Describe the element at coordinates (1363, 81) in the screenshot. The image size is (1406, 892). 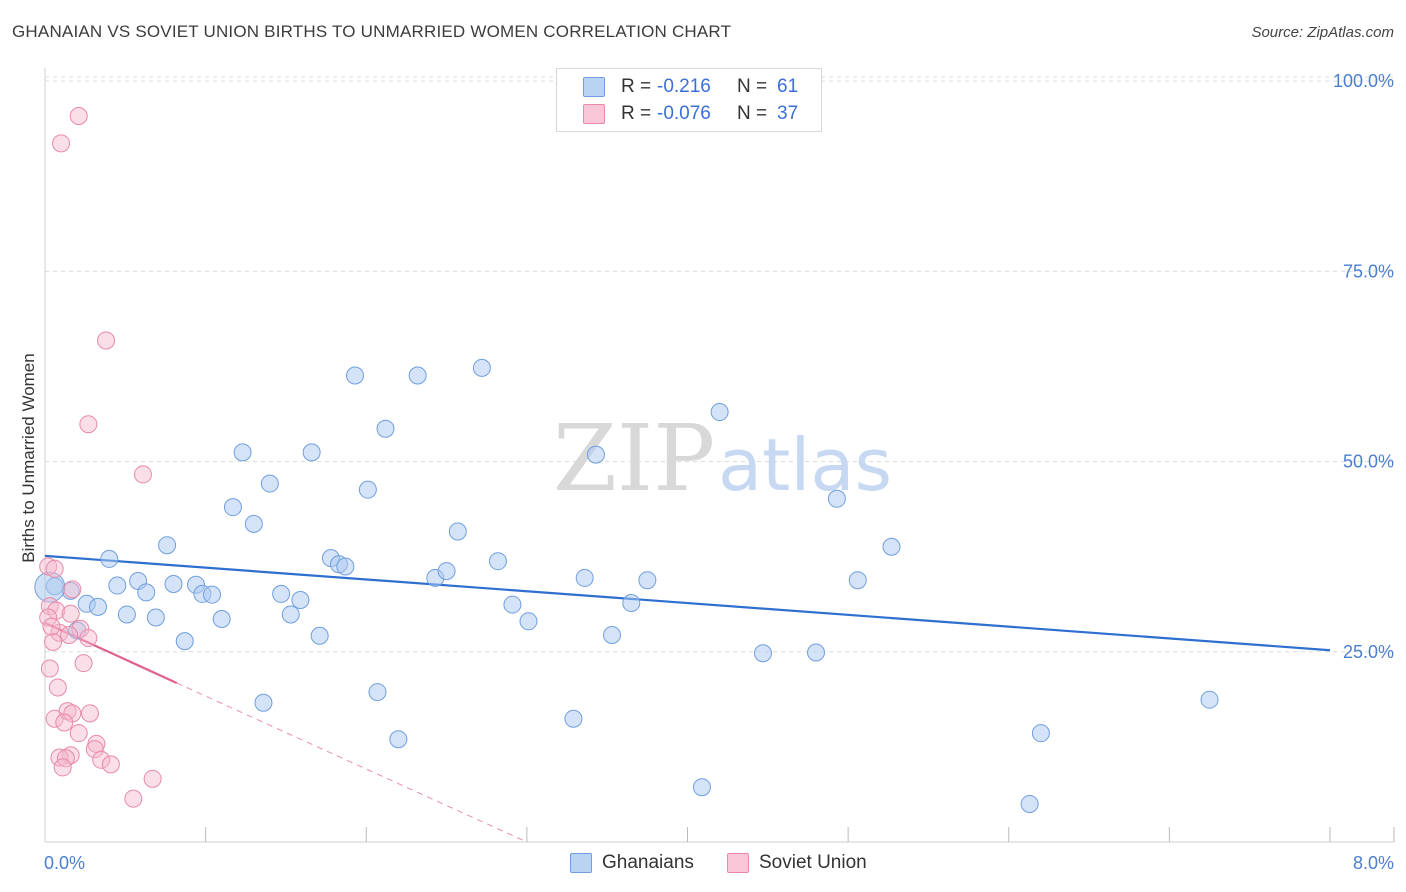
I see `y-tick-label-100: 100.0%` at that location.